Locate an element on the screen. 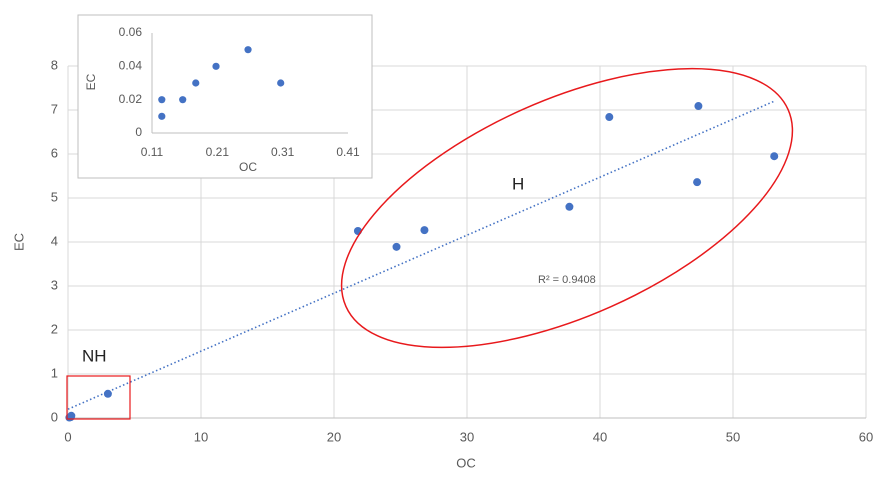  x-tick-label: 30 is located at coordinates (467, 436).